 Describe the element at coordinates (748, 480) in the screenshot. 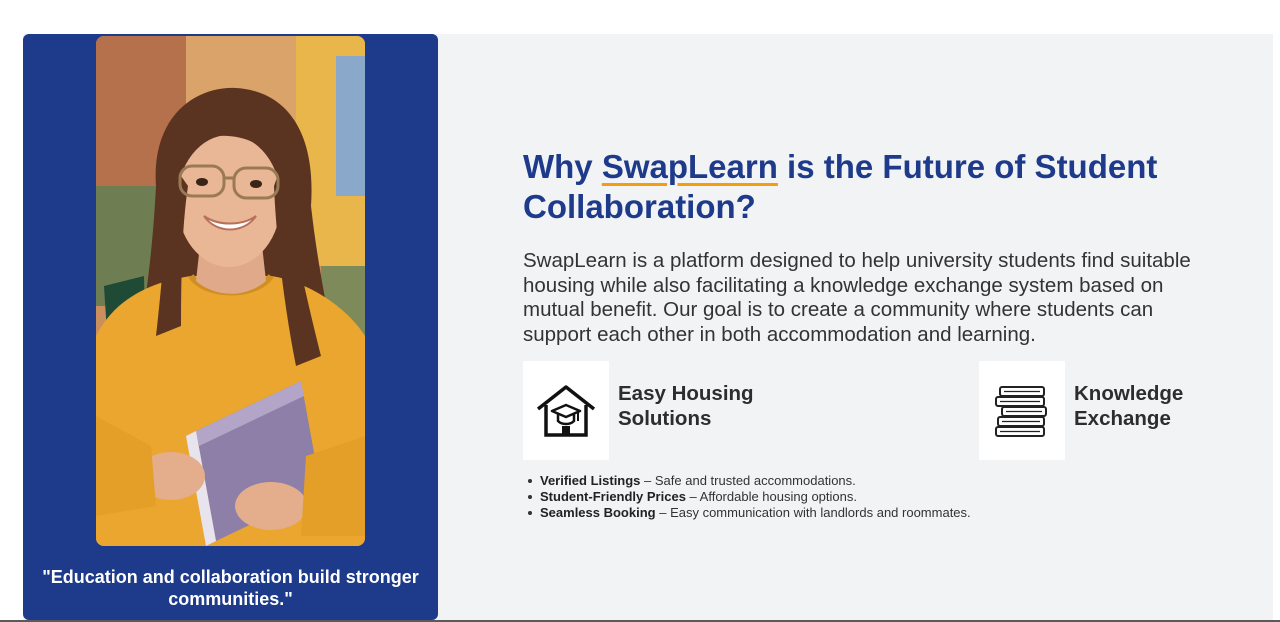

I see `benefit-text: – Safe and trusted accommodations.` at that location.